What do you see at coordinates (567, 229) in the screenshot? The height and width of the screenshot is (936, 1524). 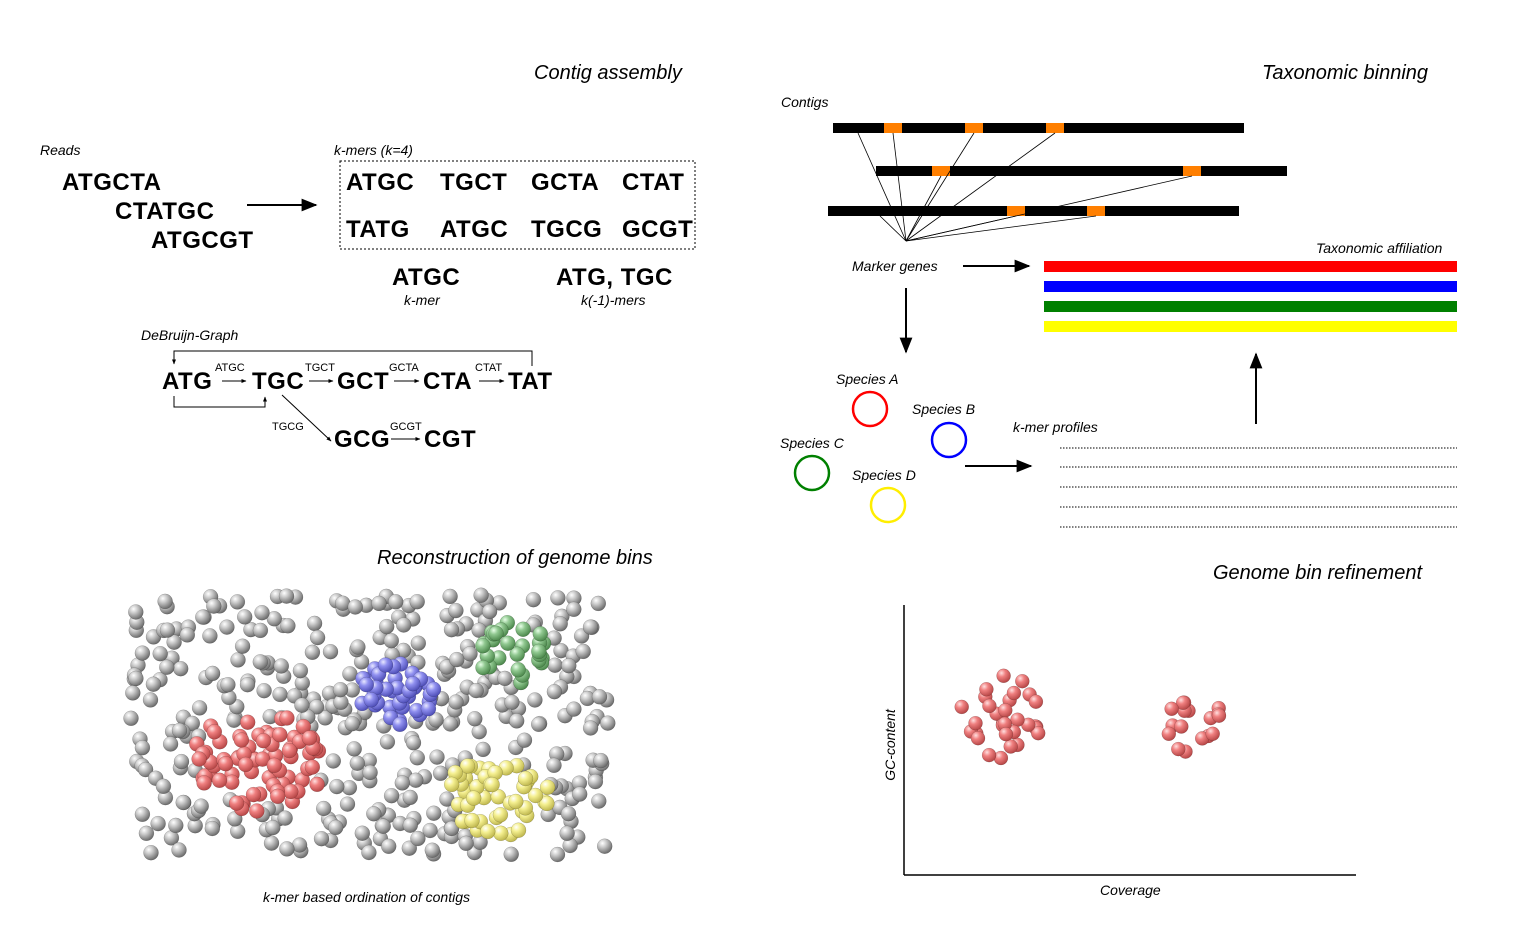 I see `kmer-row2-3: TGCG` at bounding box center [567, 229].